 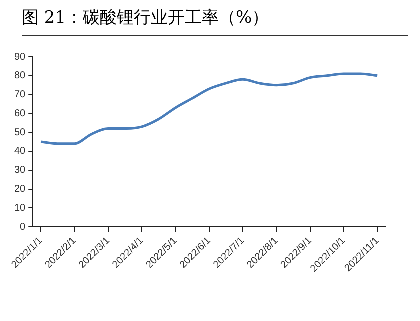 I want to click on y-tick-label: 0, so click(x=23, y=227).